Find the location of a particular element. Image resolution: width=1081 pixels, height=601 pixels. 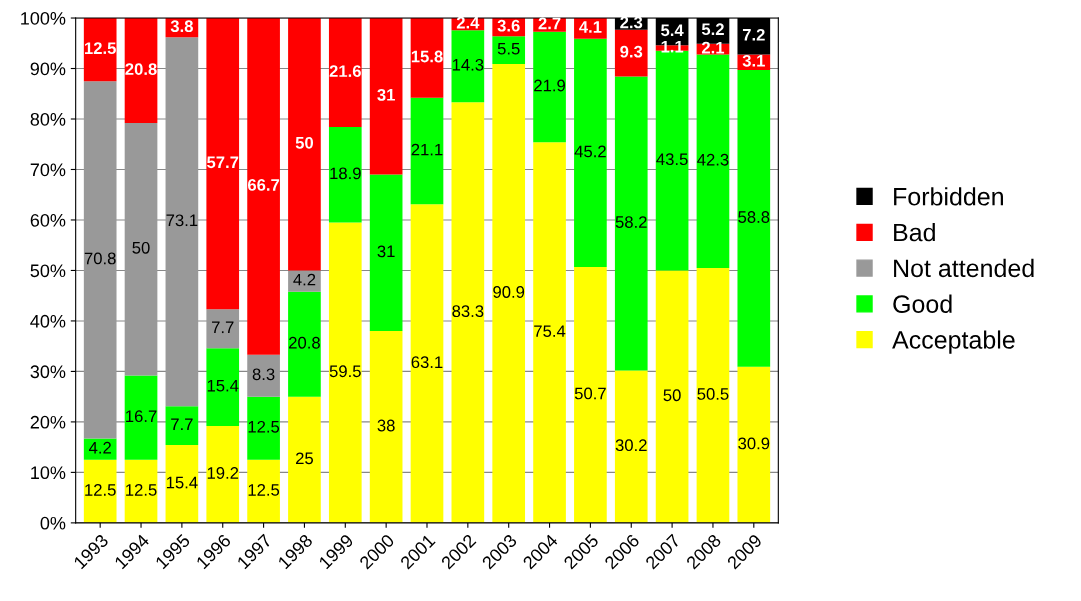

data-label: 21.9 is located at coordinates (549, 85).